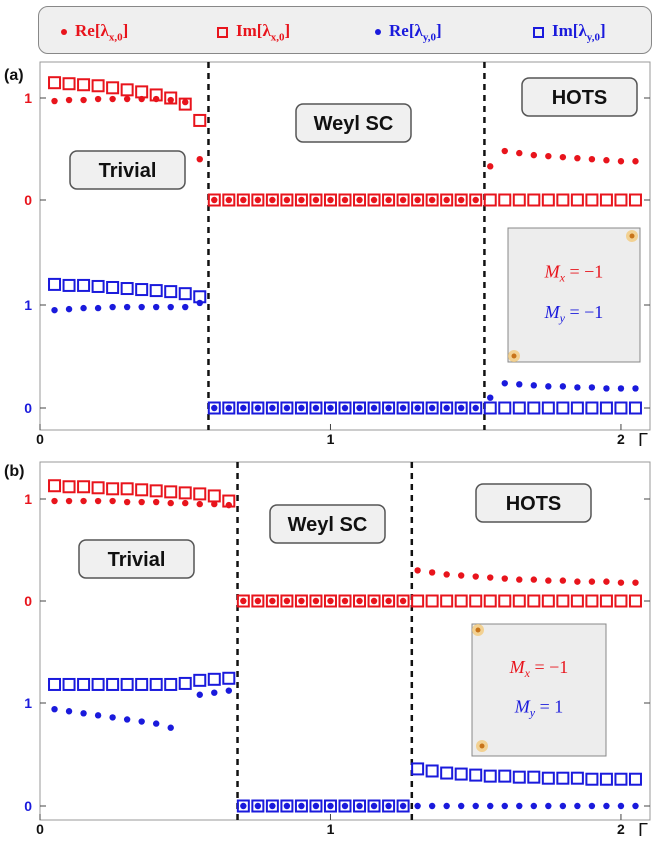 Image resolution: width=656 pixels, height=848 pixels. I want to click on legend-label: Re[λx,0], so click(102, 32).